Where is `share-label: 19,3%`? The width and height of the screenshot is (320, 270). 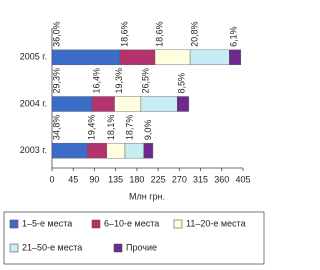
share-label: 19,3% is located at coordinates (119, 81).